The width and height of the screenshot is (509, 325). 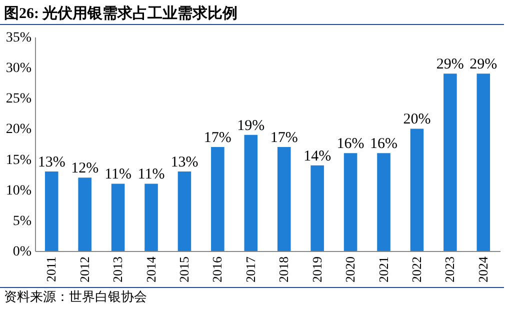 What do you see at coordinates (19, 68) in the screenshot?
I see `y-tick-label: 30%` at bounding box center [19, 68].